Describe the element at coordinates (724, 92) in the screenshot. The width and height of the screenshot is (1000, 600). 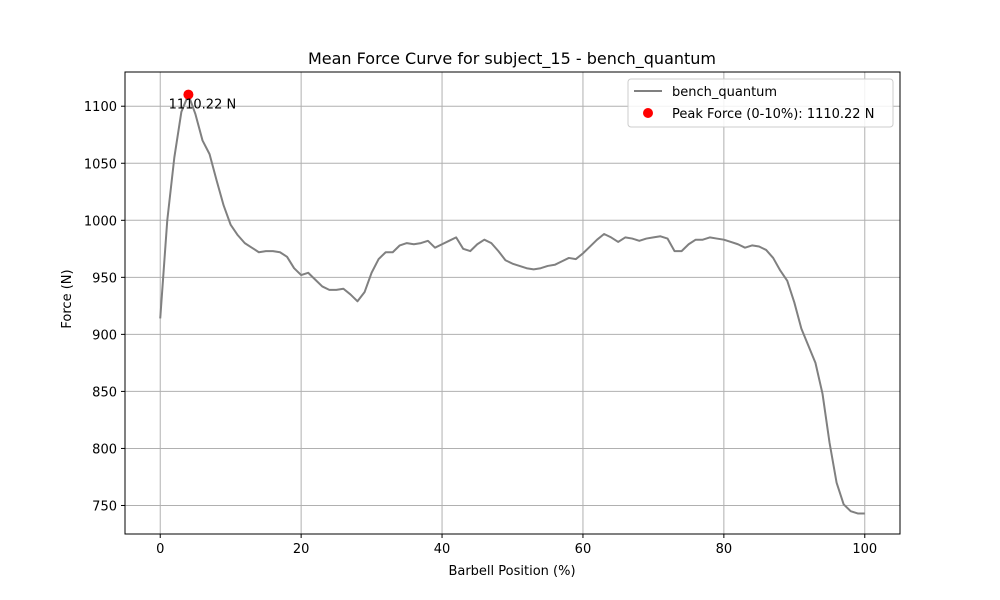
I see `legend-series-label: bench_quantum` at that location.